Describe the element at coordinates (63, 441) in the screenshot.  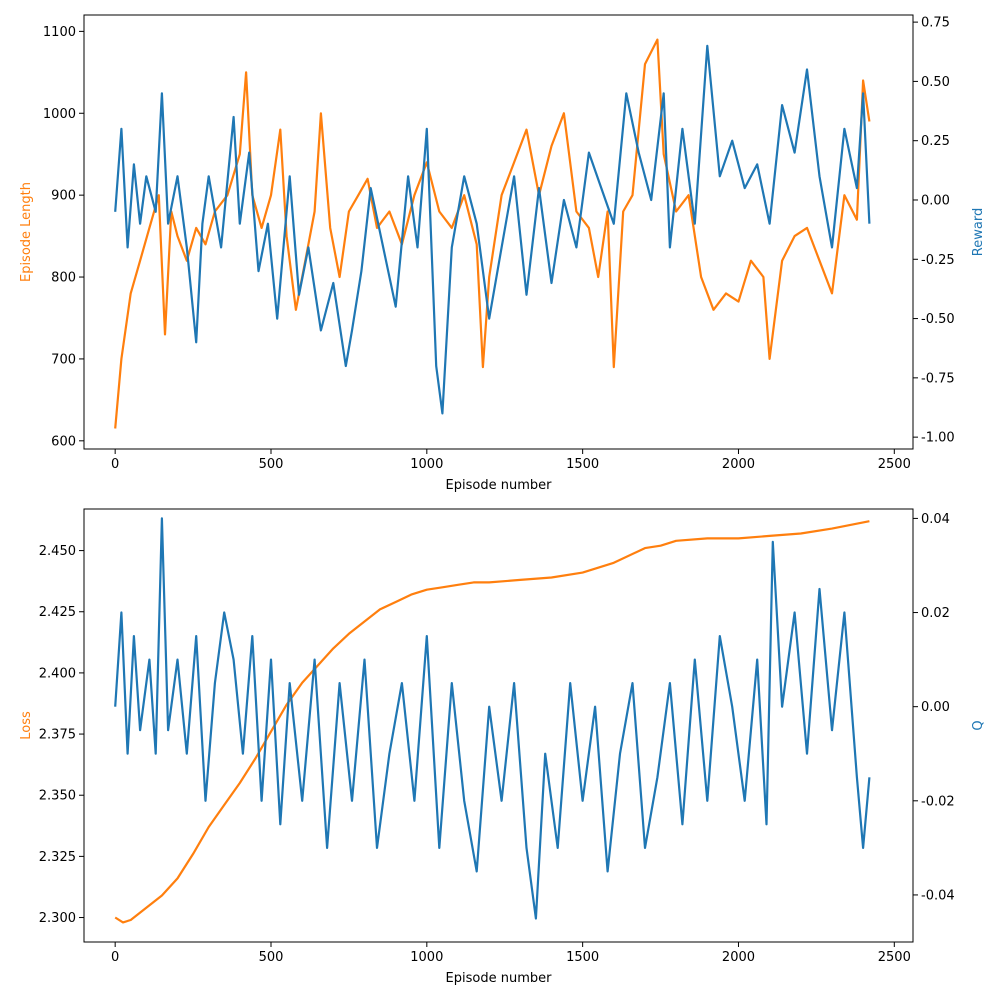
I see `left-y-tick-label: 600` at that location.